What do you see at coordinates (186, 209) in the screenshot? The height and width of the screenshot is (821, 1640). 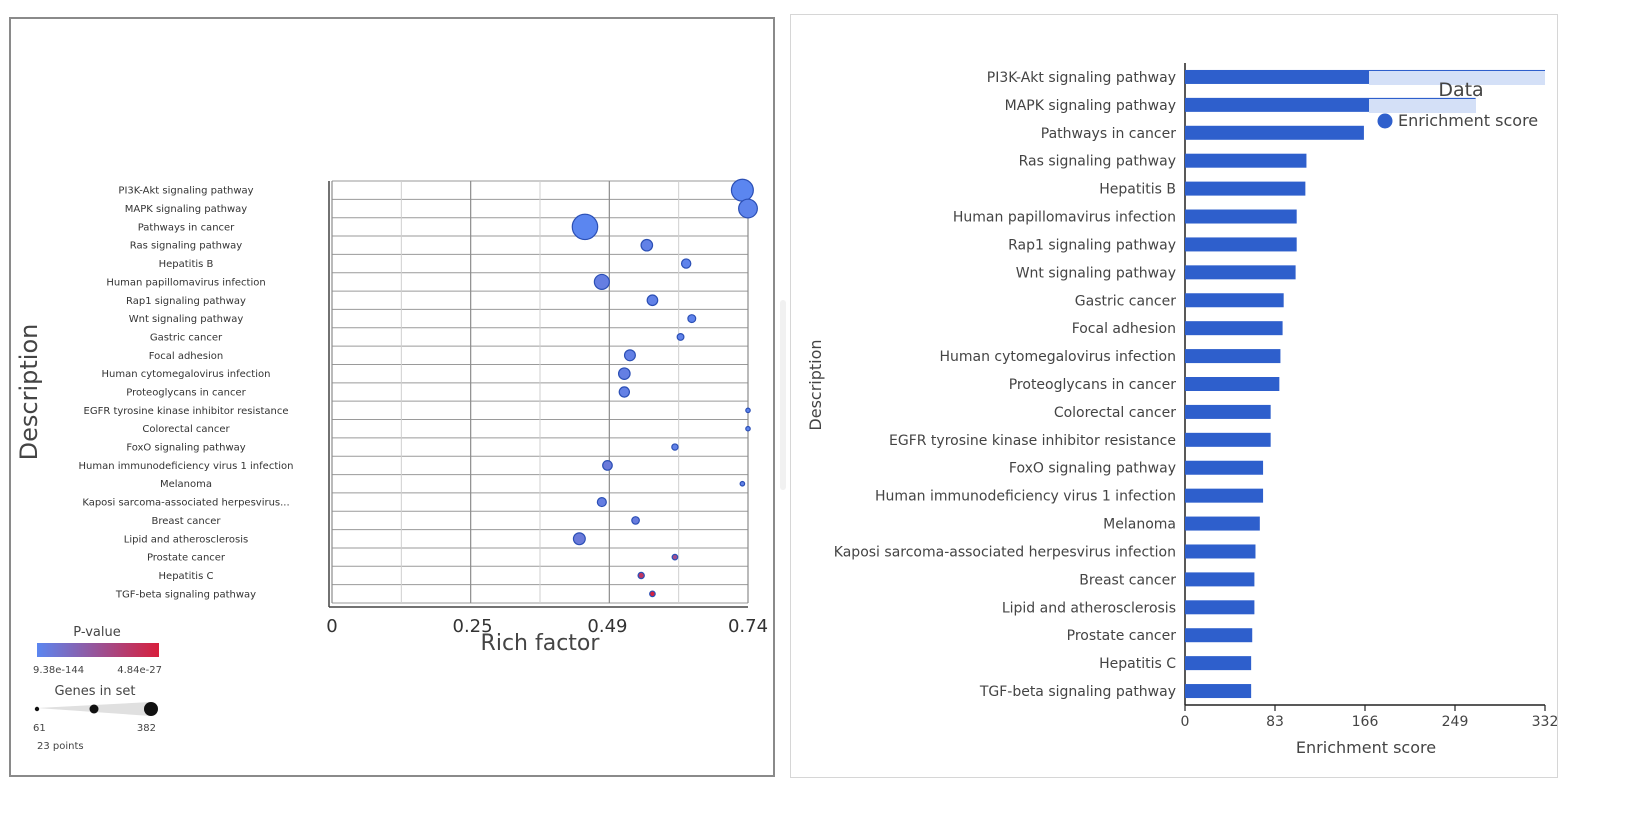 I see `category-label: MAPK signaling pathway` at bounding box center [186, 209].